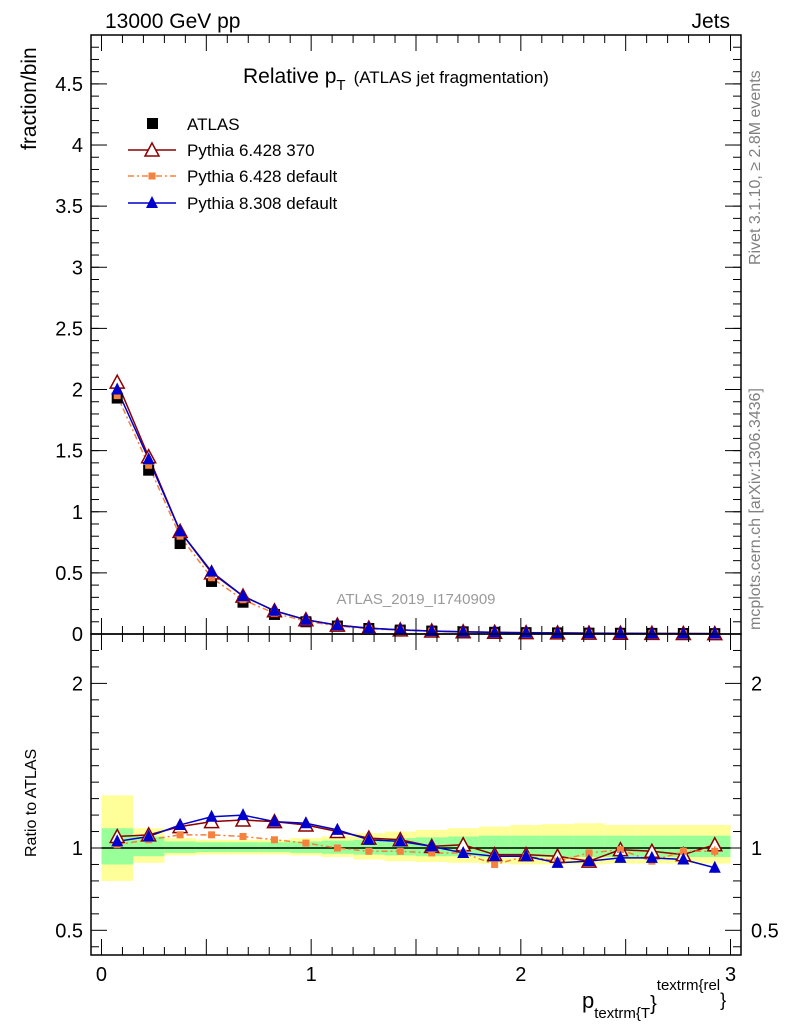 The height and width of the screenshot is (1024, 786). What do you see at coordinates (77, 684) in the screenshot?
I see `ratio-ytick-label: 2` at bounding box center [77, 684].